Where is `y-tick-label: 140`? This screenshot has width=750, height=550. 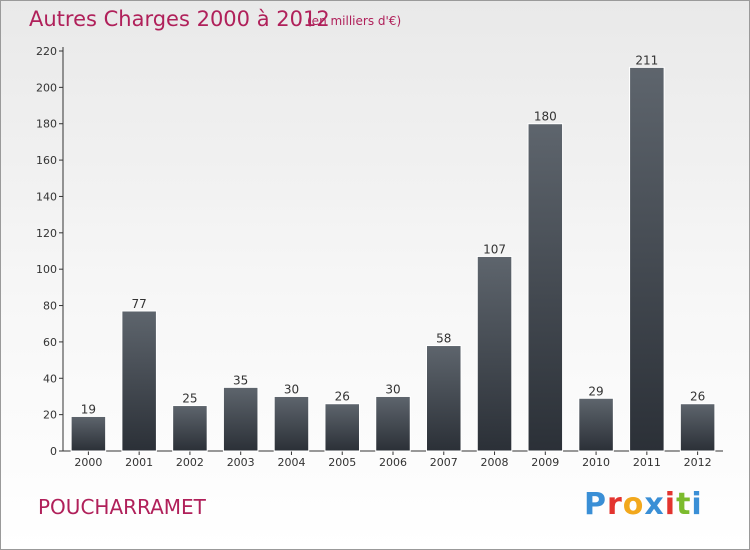 y-tick-label: 140 is located at coordinates (46, 196).